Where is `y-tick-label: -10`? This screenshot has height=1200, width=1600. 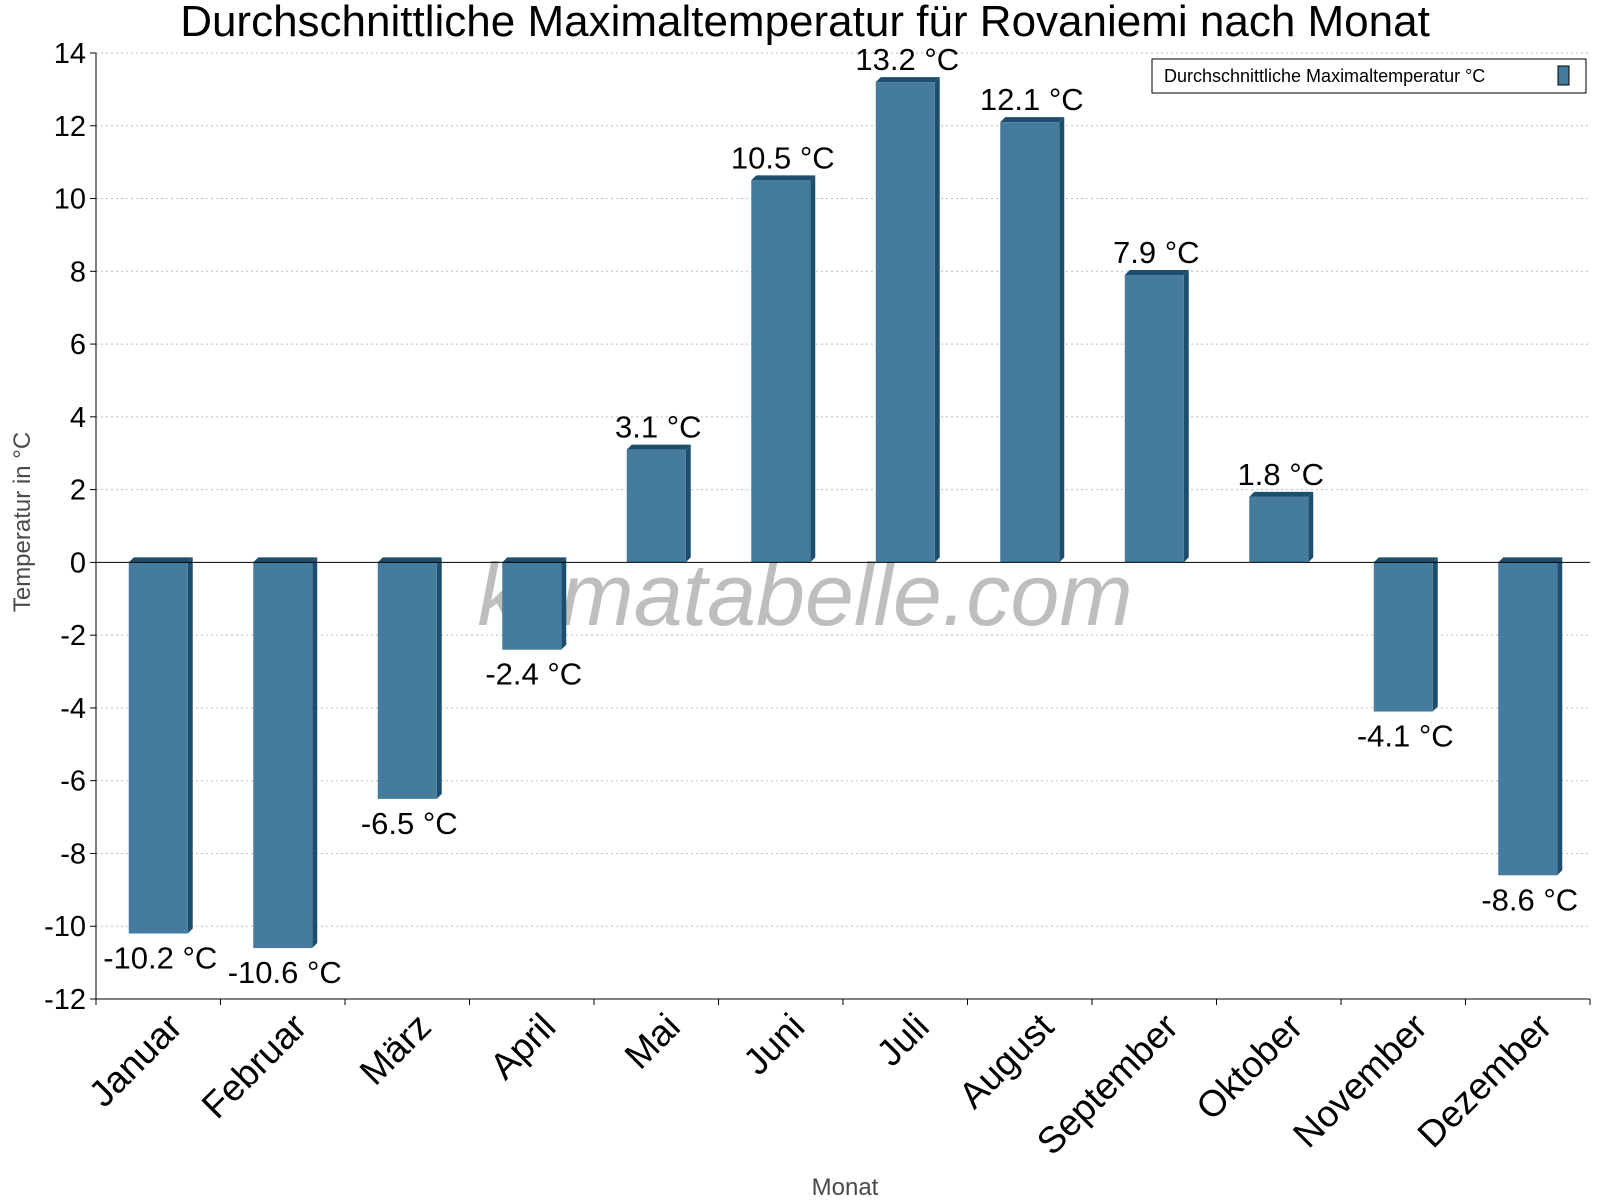 y-tick-label: -10 is located at coordinates (65, 927).